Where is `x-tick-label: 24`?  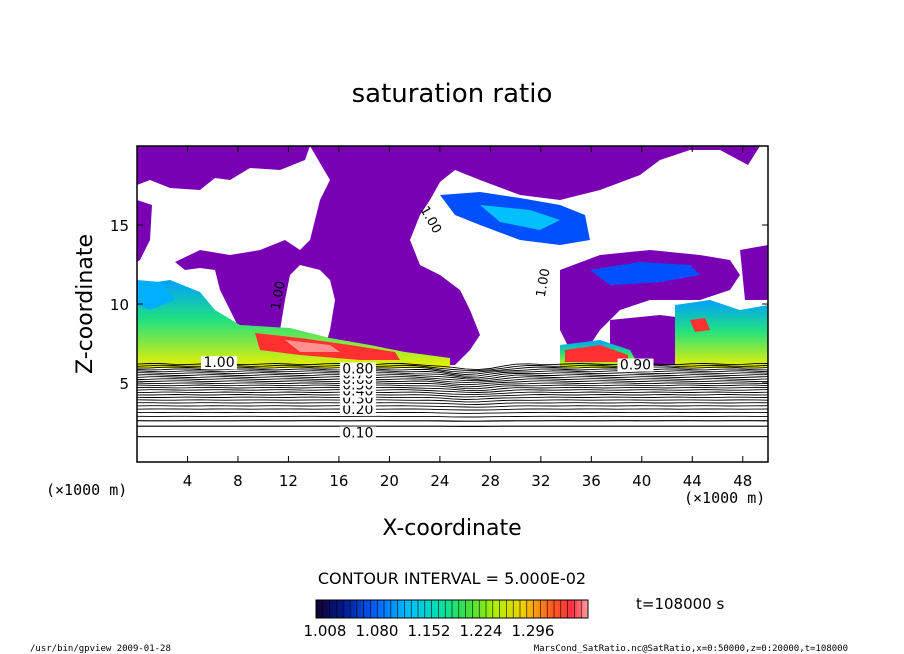 x-tick-label: 24 is located at coordinates (439, 481).